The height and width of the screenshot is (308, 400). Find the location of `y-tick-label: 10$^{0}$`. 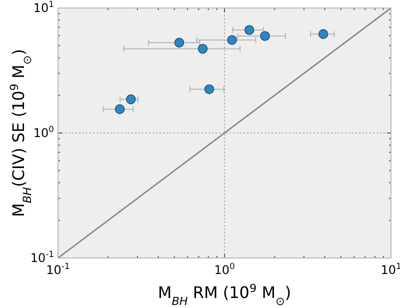

y-tick-label: 10$^{0}$ is located at coordinates (43, 132).